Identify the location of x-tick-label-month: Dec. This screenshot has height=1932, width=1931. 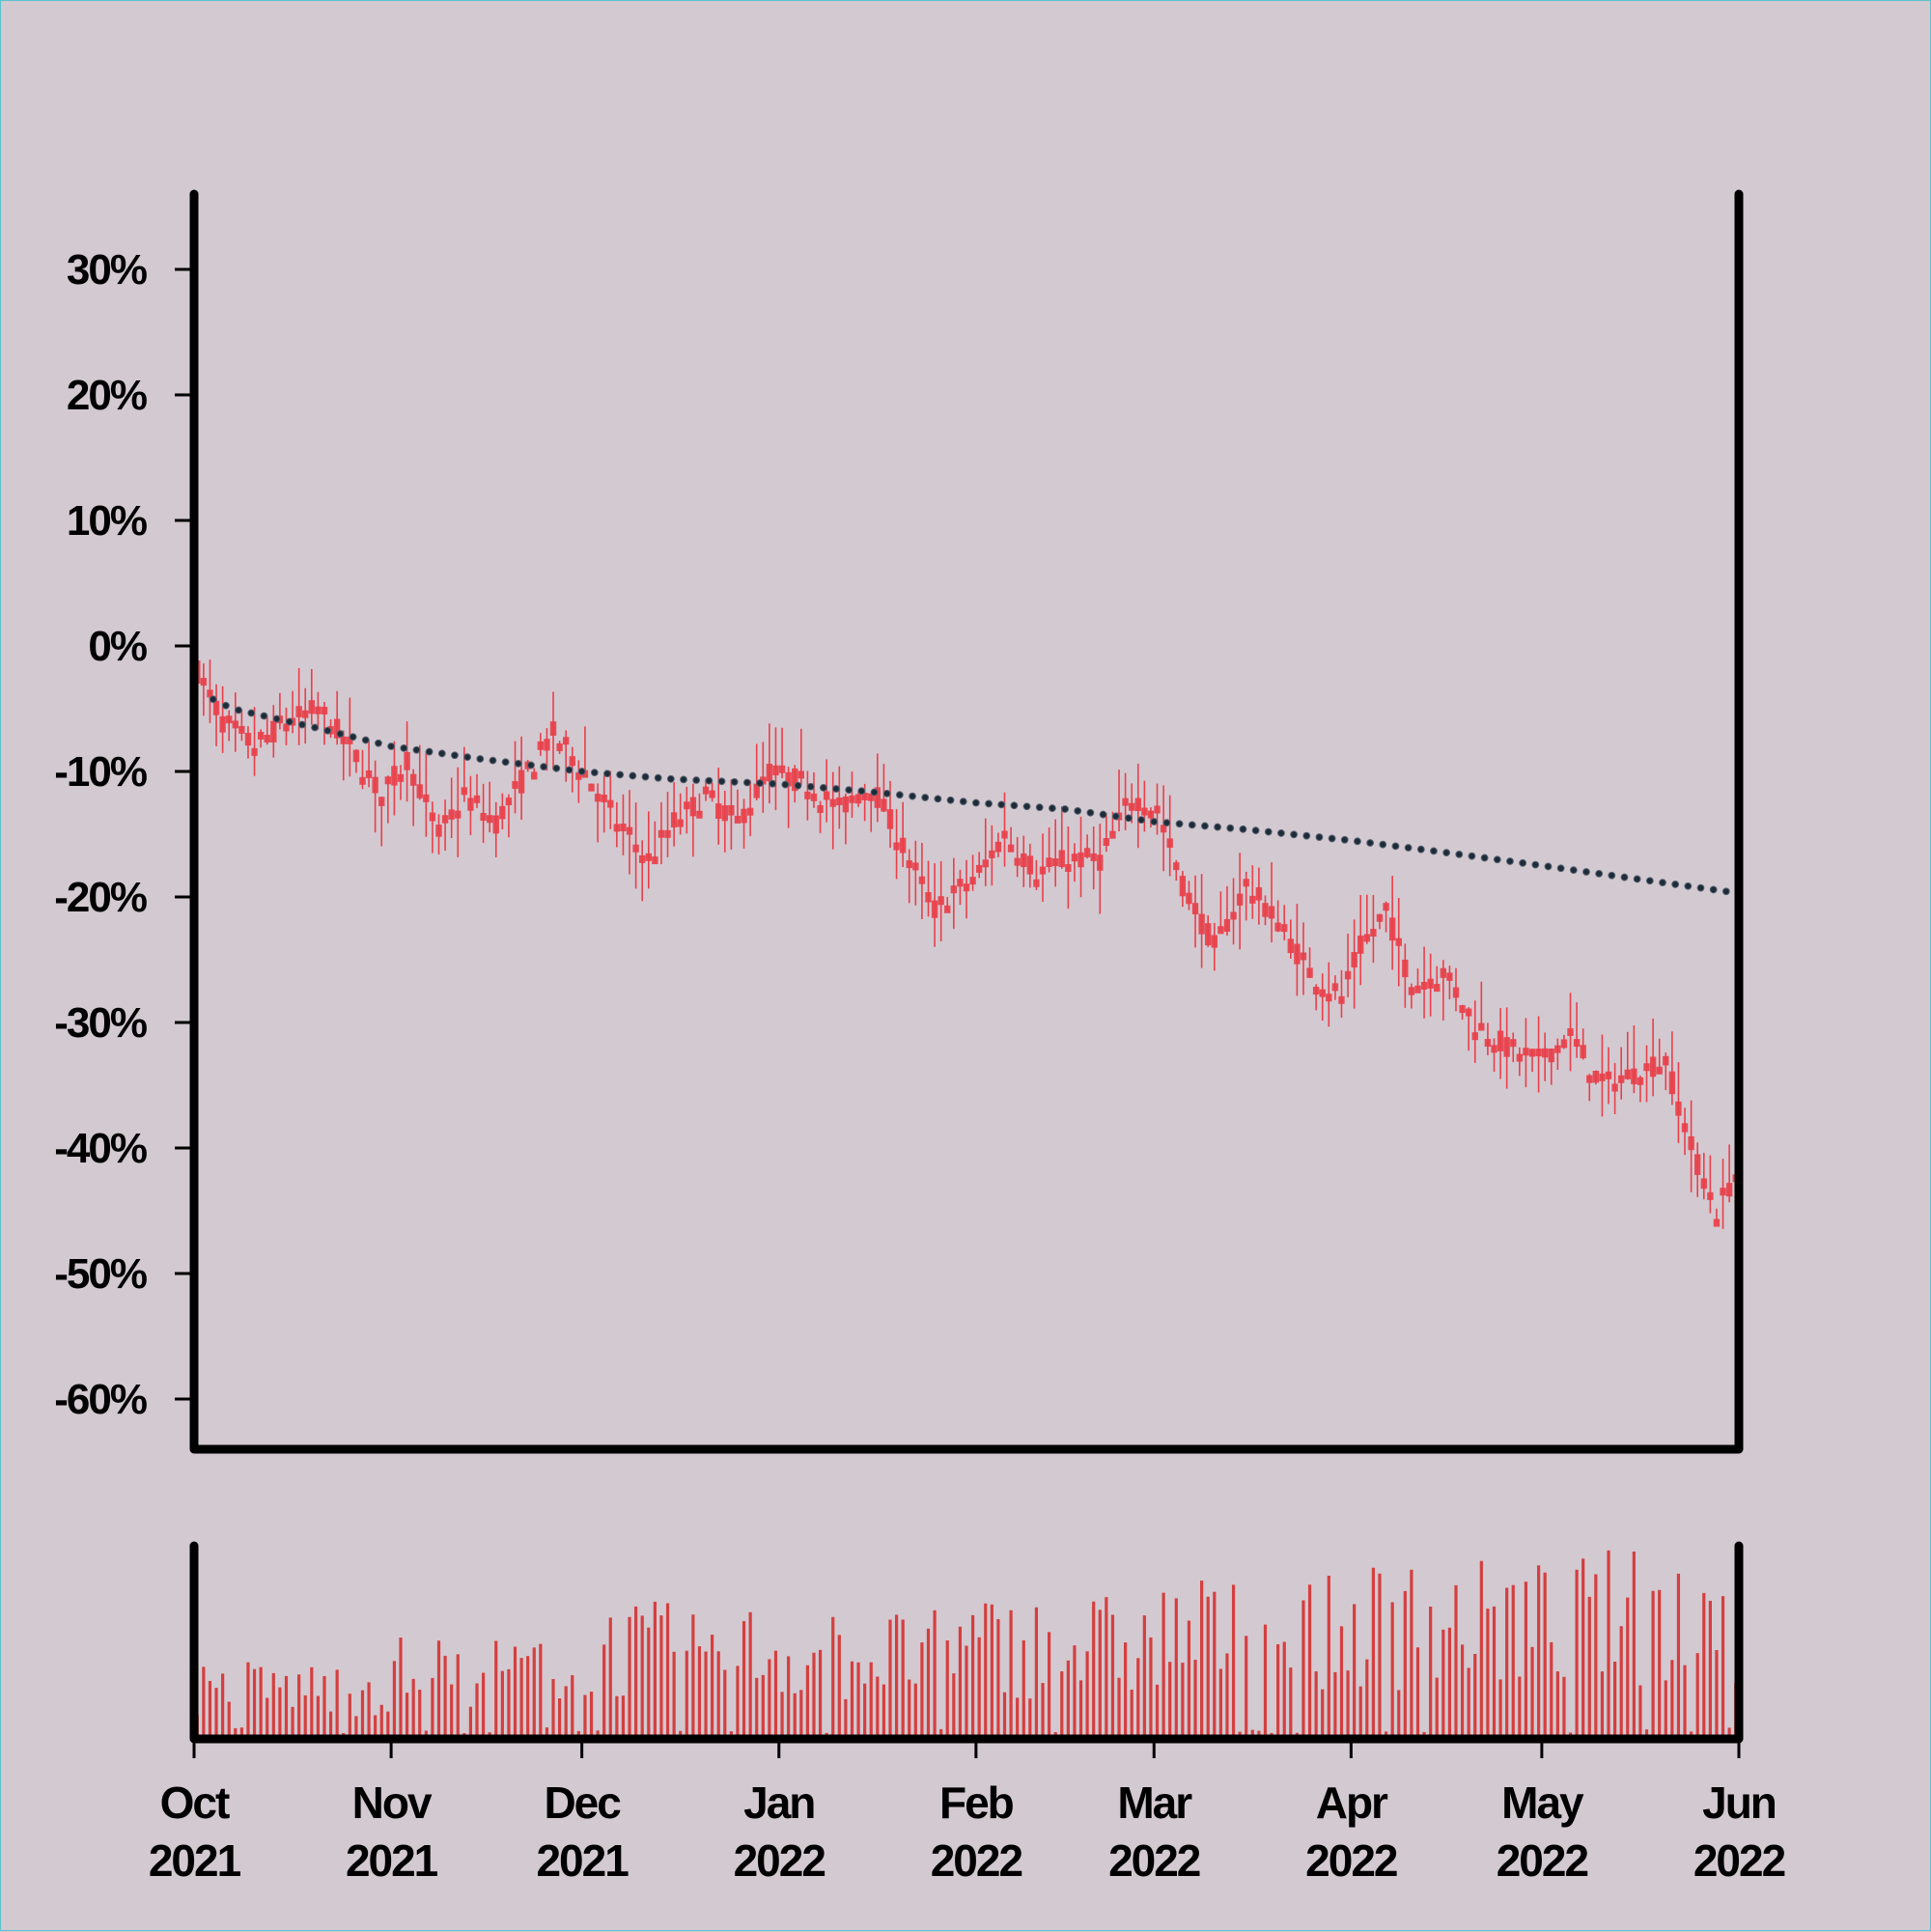
(582, 1803).